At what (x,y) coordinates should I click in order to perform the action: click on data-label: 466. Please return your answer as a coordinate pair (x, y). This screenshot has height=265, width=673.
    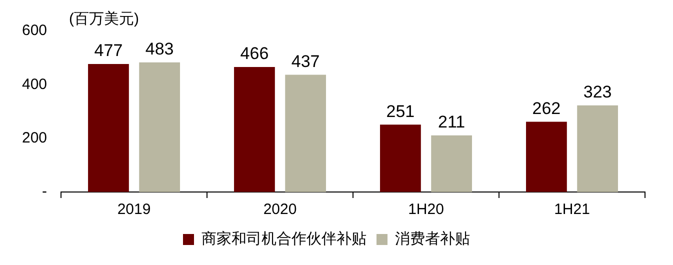
    Looking at the image, I should click on (254, 54).